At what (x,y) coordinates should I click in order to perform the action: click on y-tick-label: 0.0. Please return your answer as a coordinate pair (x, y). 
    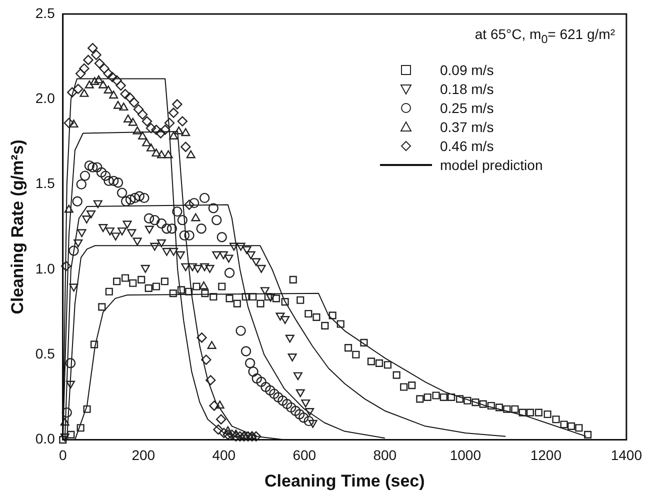
    Looking at the image, I should click on (45, 438).